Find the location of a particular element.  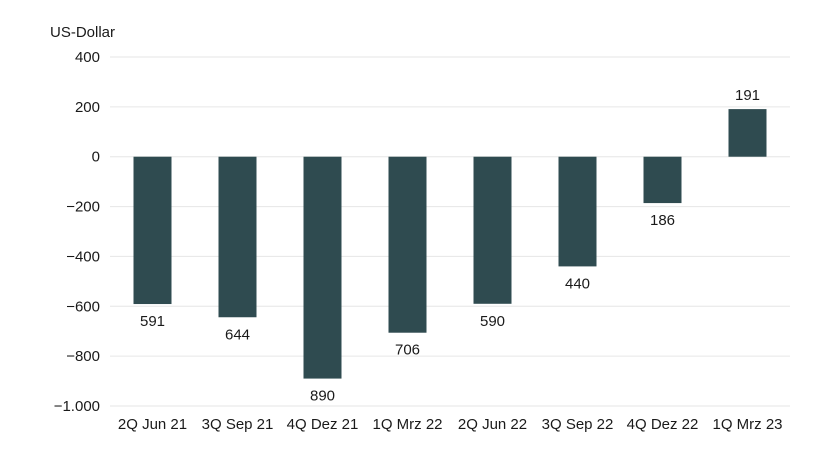

y-tick-label: 0 is located at coordinates (96, 157).